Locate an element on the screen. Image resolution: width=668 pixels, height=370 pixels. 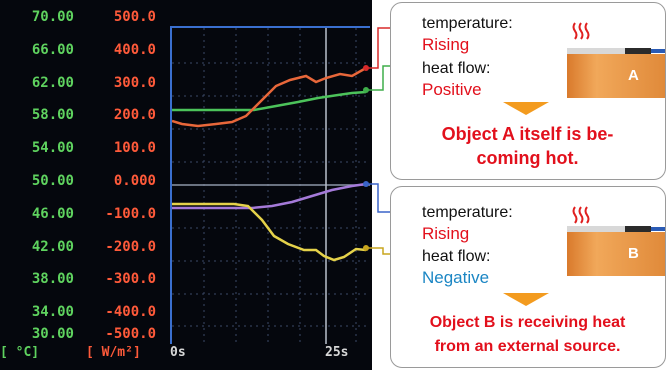
b-conclusion-line: Object B is receiving heat is located at coordinates (527, 322).